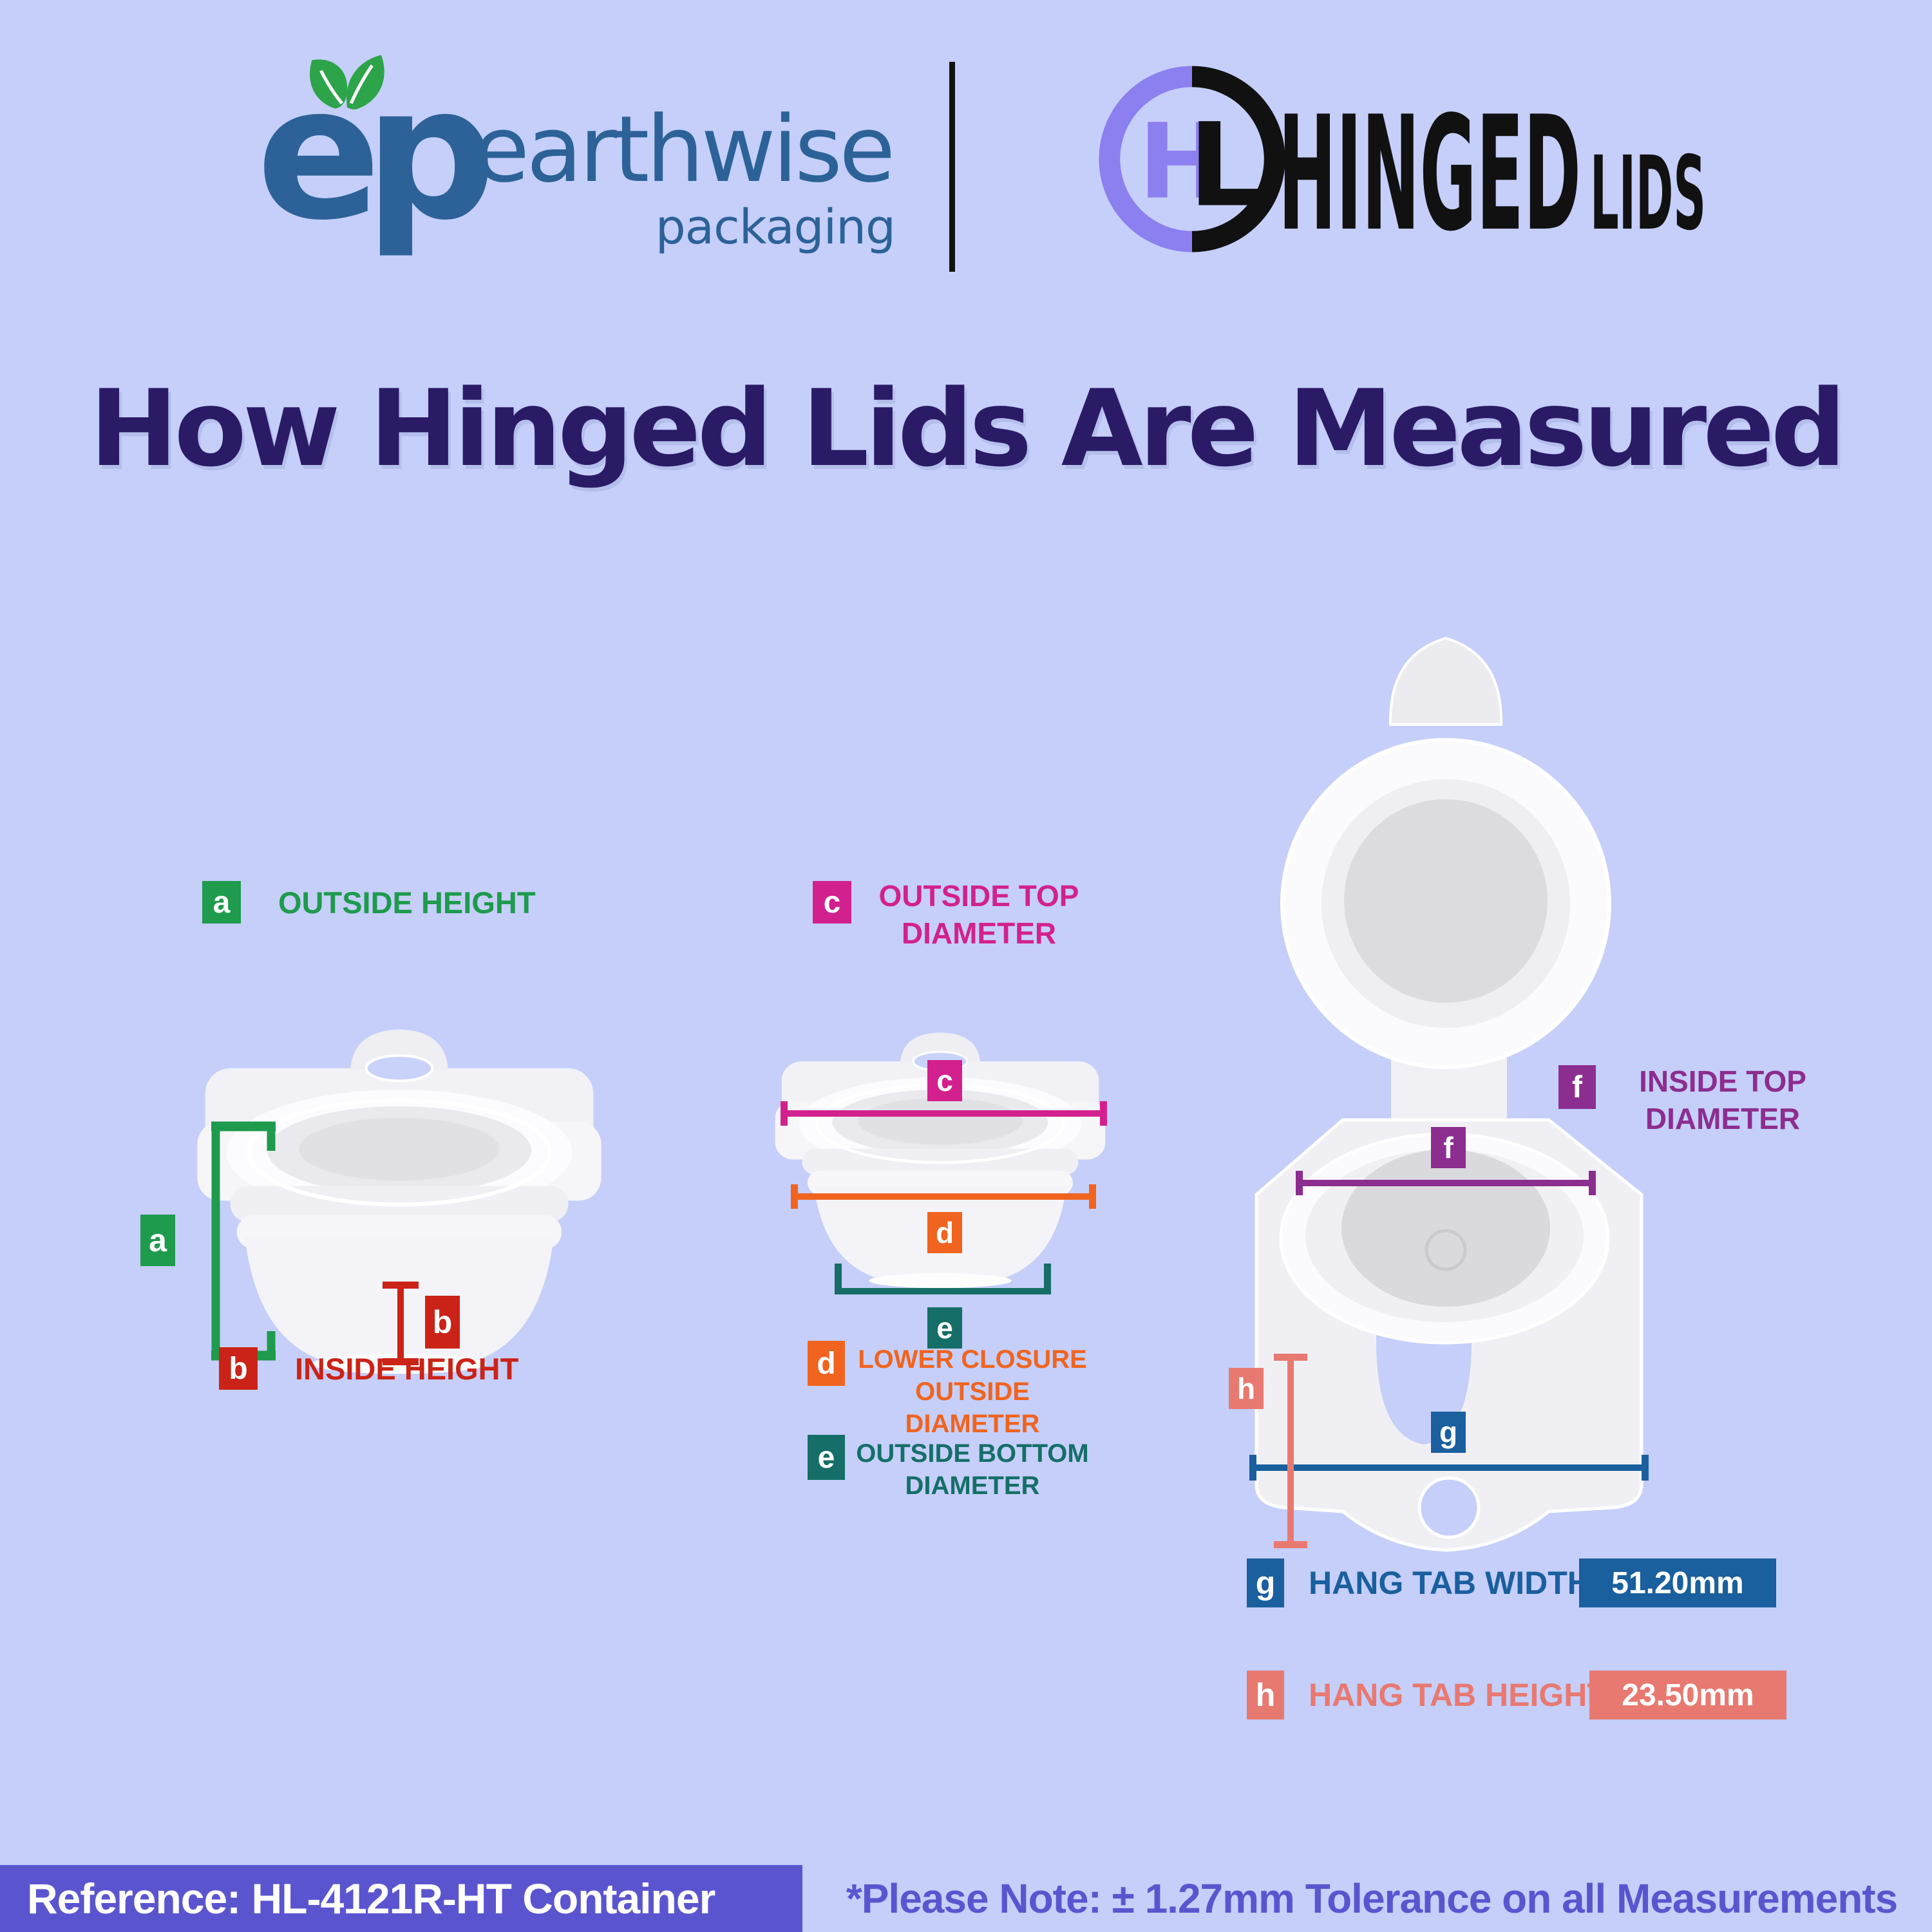 The height and width of the screenshot is (1932, 1932). I want to click on measure-d-line, so click(943, 1196).